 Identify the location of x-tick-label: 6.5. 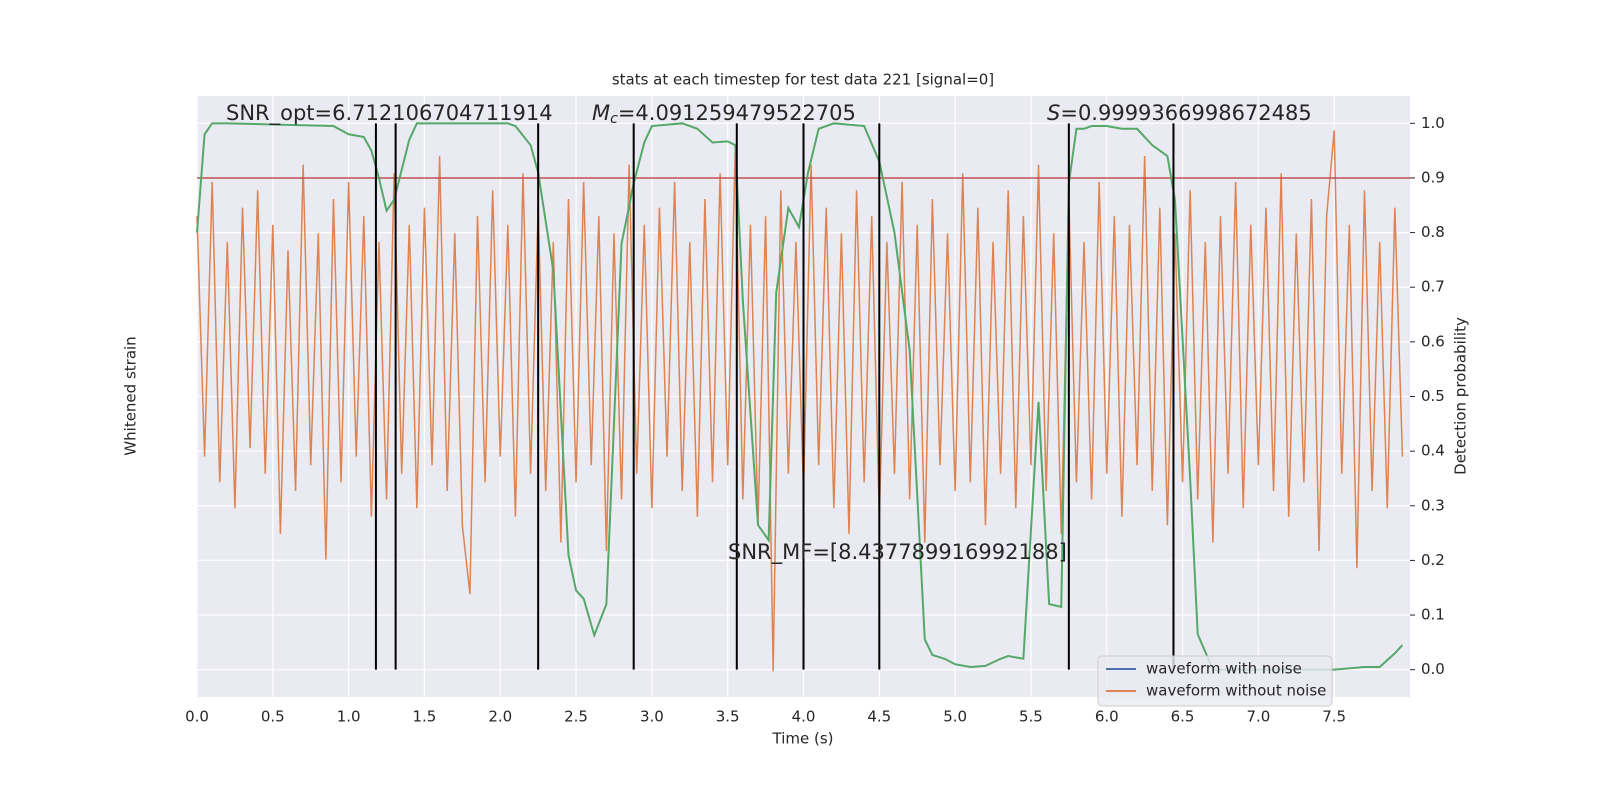
(1183, 717).